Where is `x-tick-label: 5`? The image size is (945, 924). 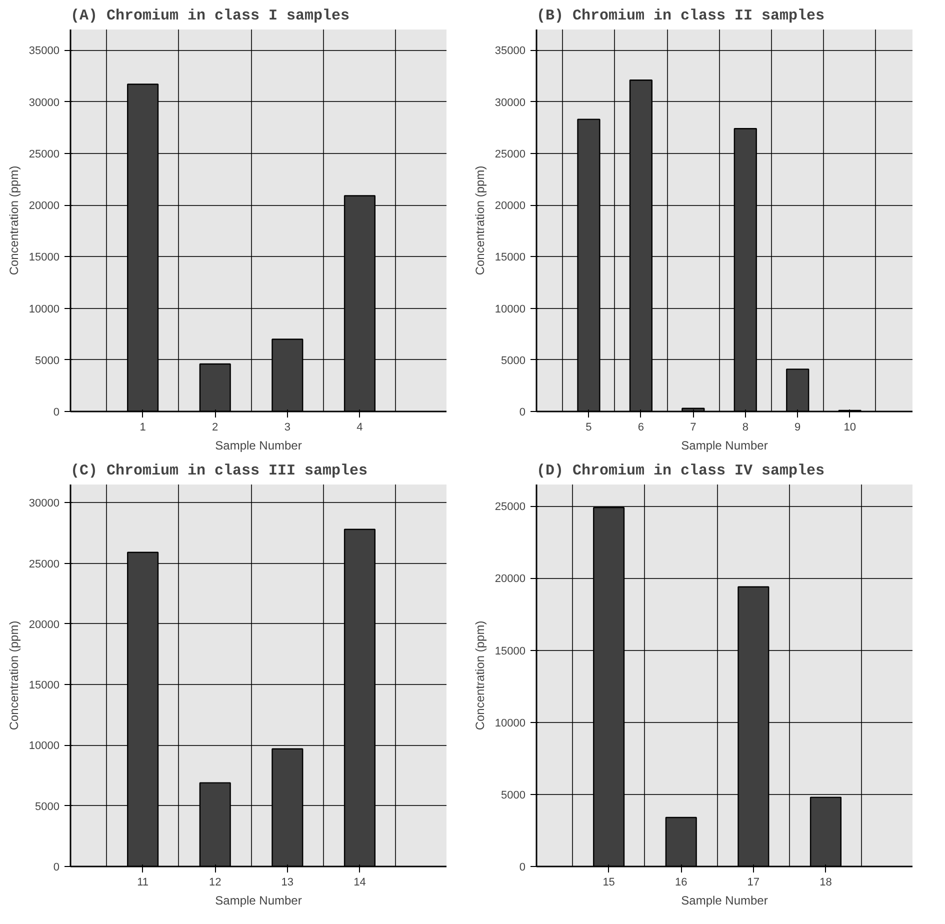 x-tick-label: 5 is located at coordinates (589, 428).